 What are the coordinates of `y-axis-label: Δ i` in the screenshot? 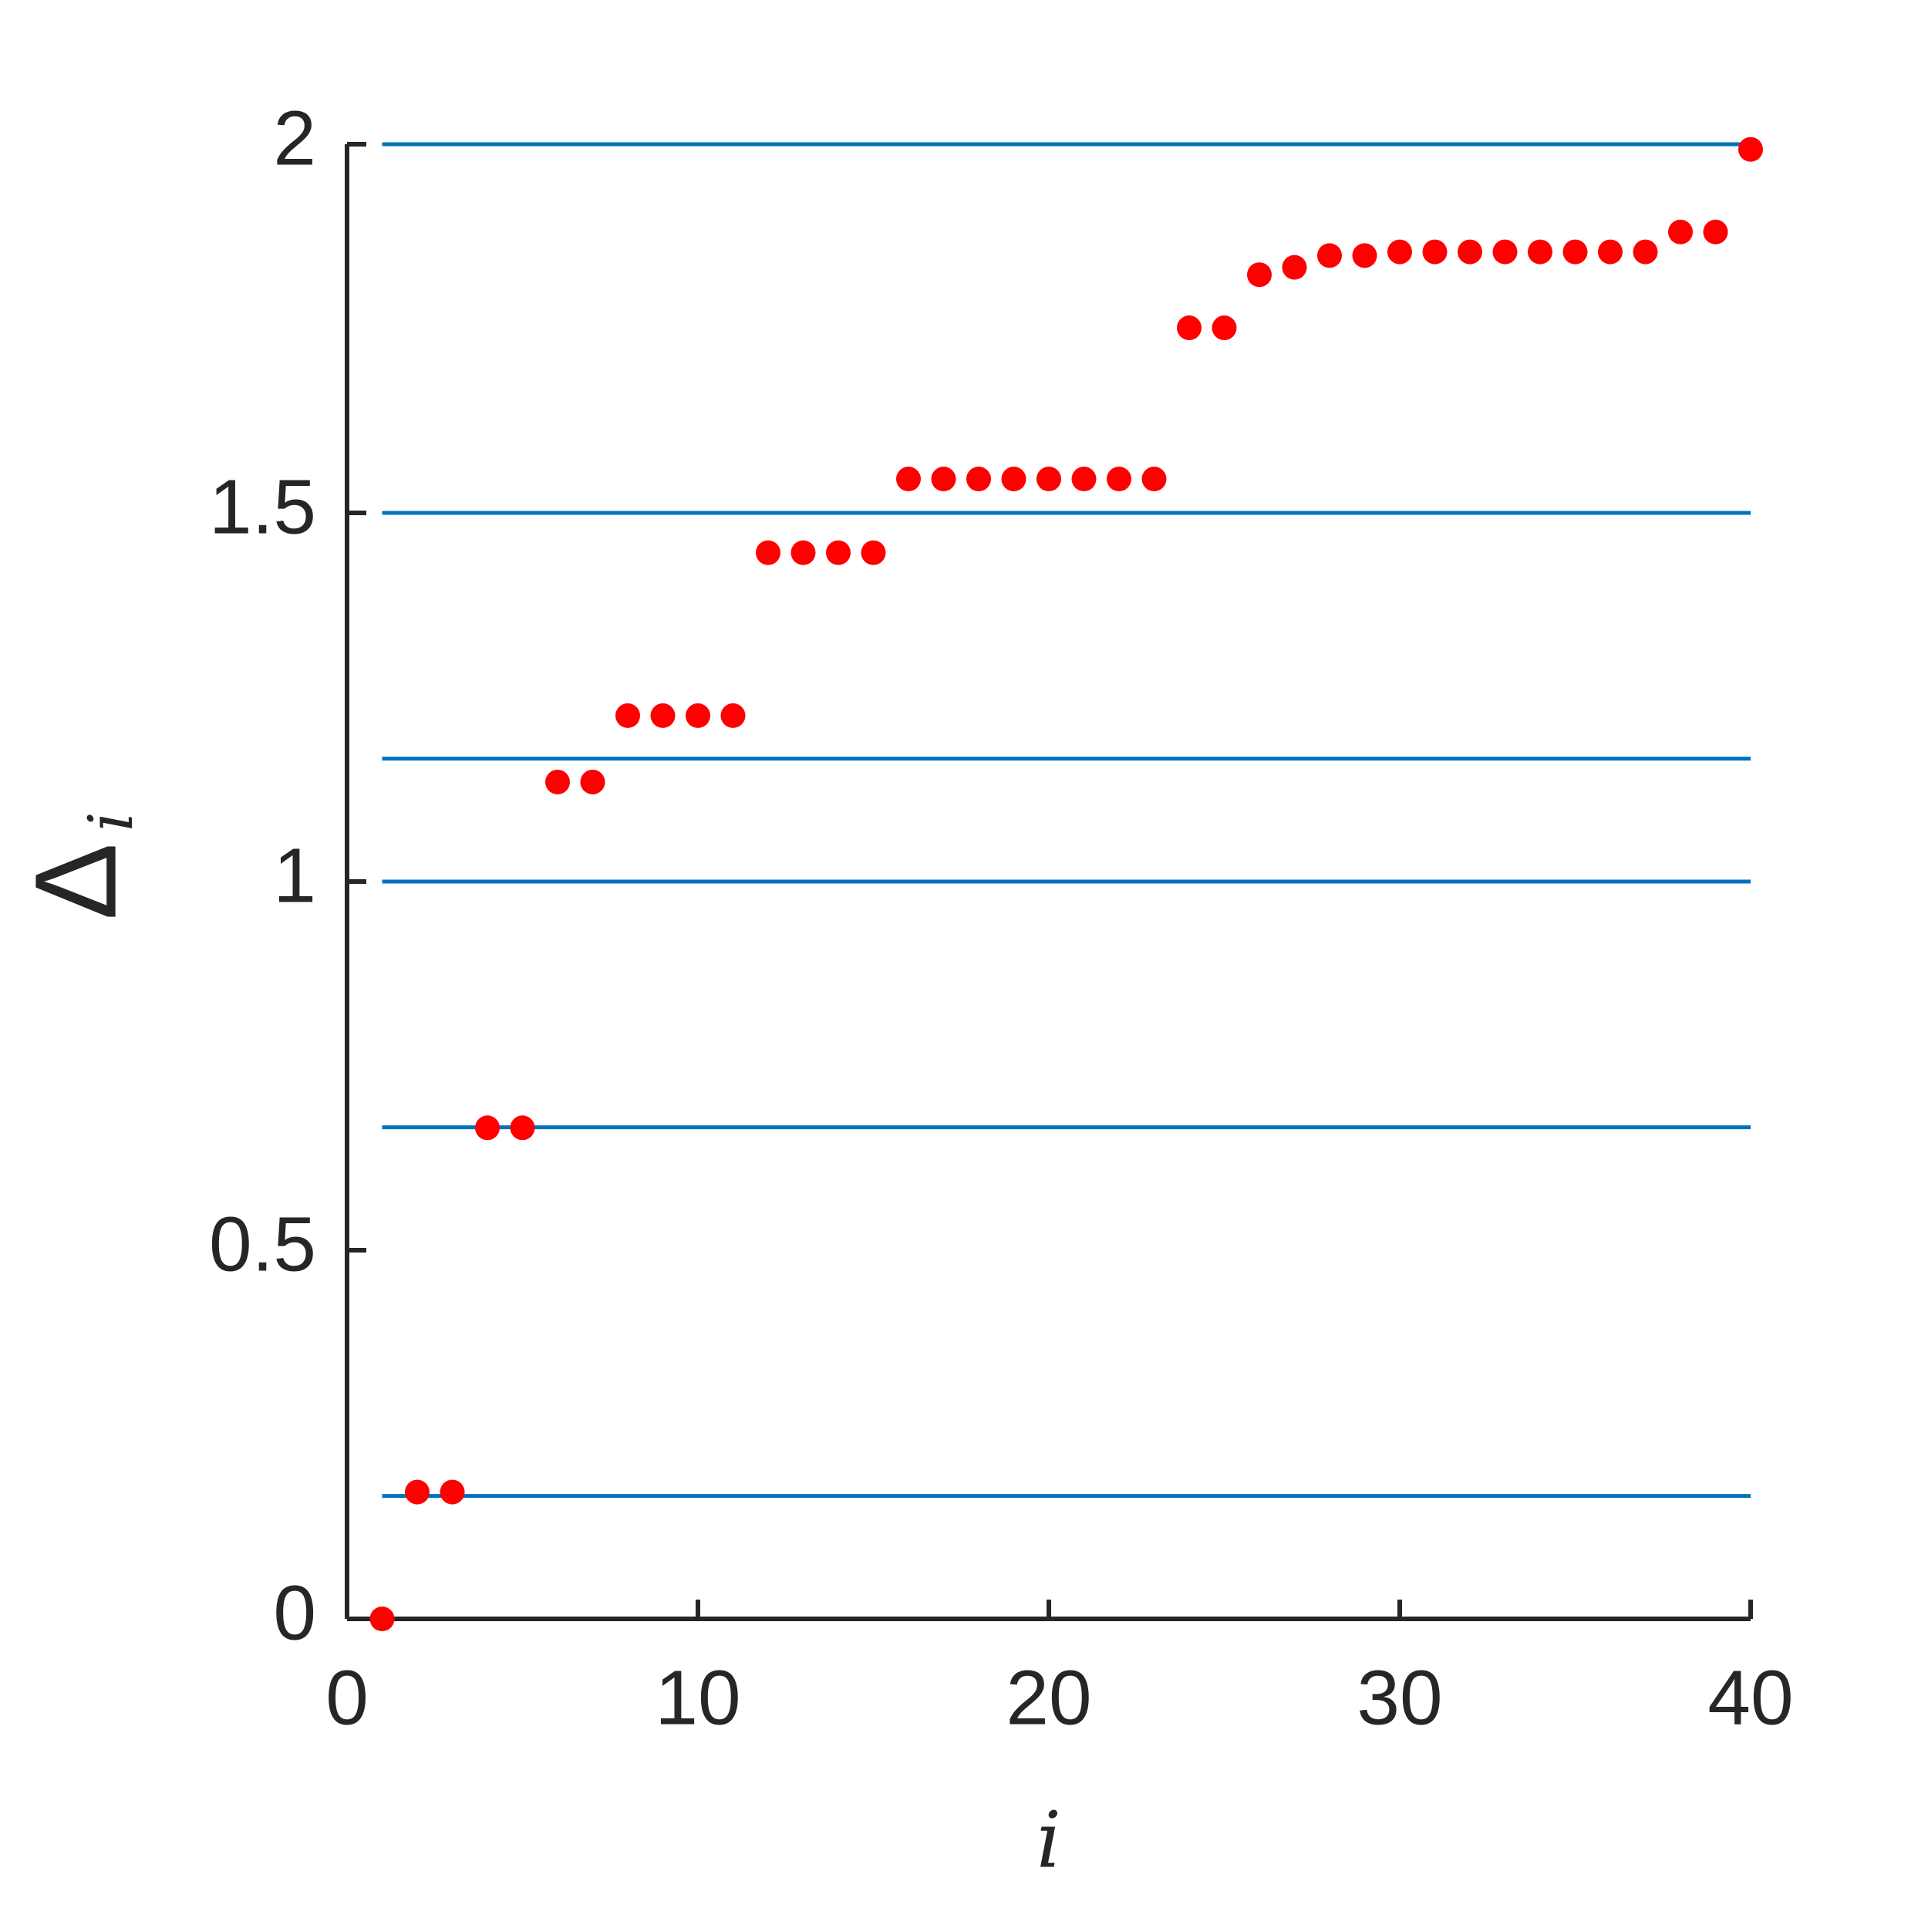 It's located at (79, 865).